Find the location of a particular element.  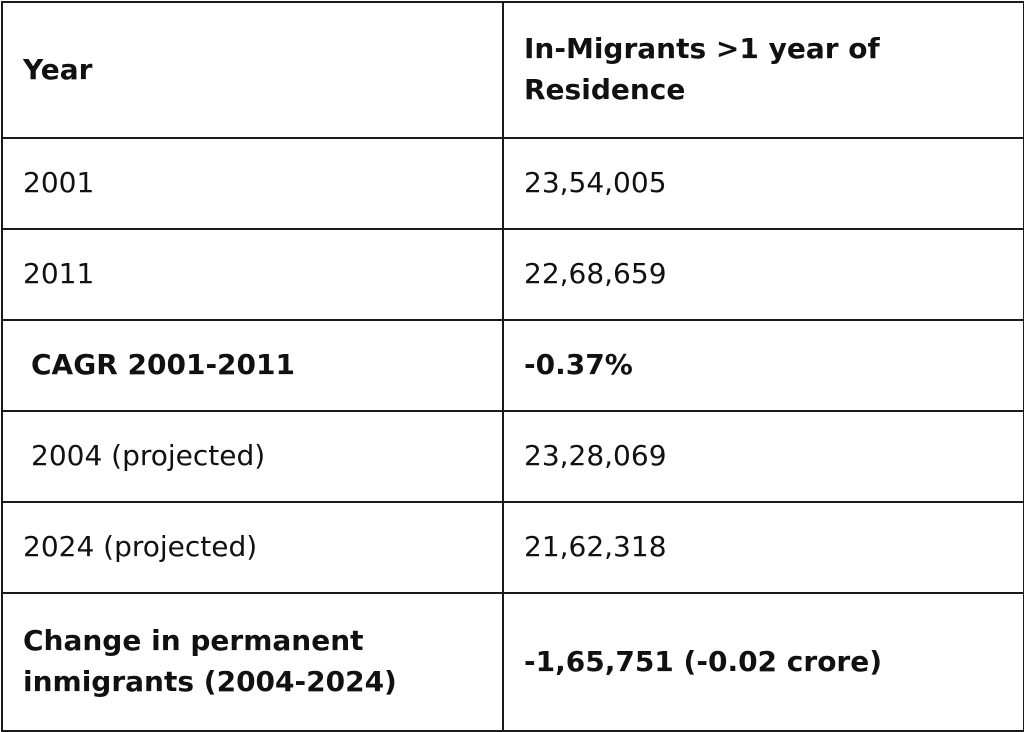

row-label: 2001 is located at coordinates (252, 183).